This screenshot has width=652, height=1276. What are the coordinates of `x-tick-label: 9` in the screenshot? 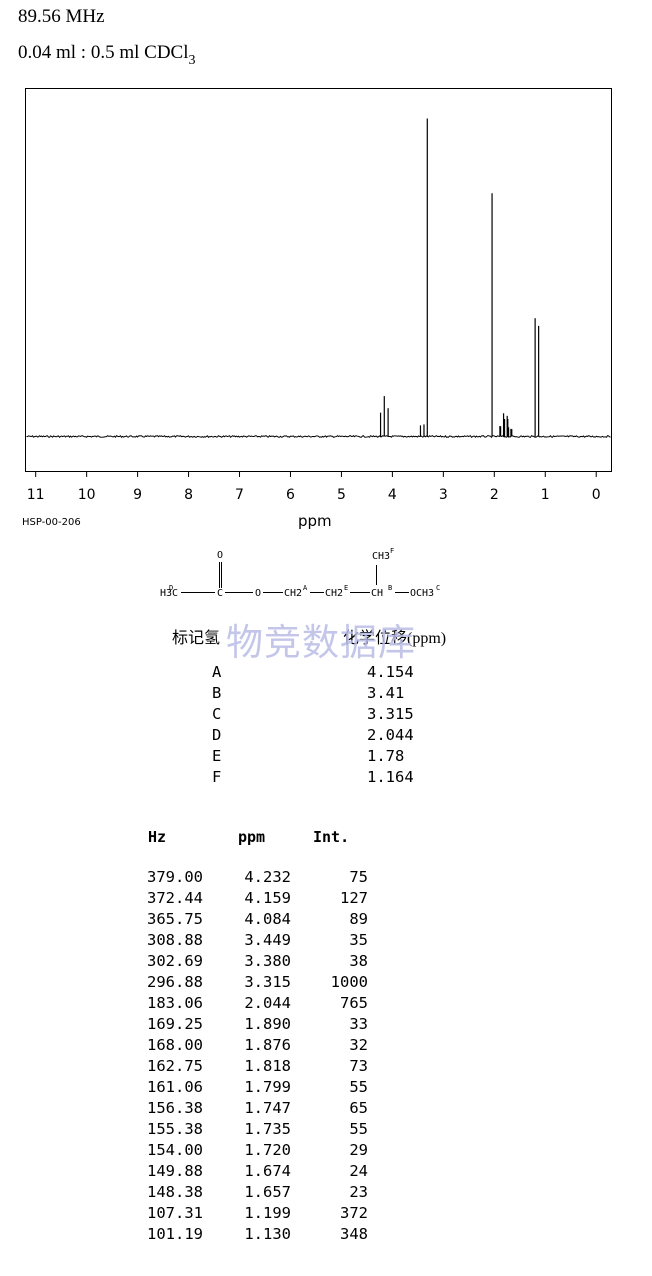 It's located at (137, 495).